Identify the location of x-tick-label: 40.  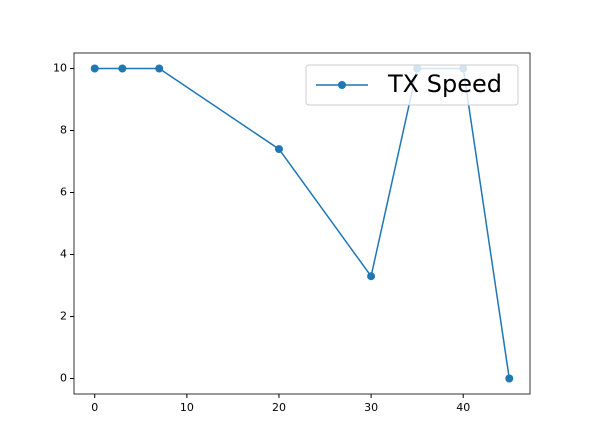
(463, 407).